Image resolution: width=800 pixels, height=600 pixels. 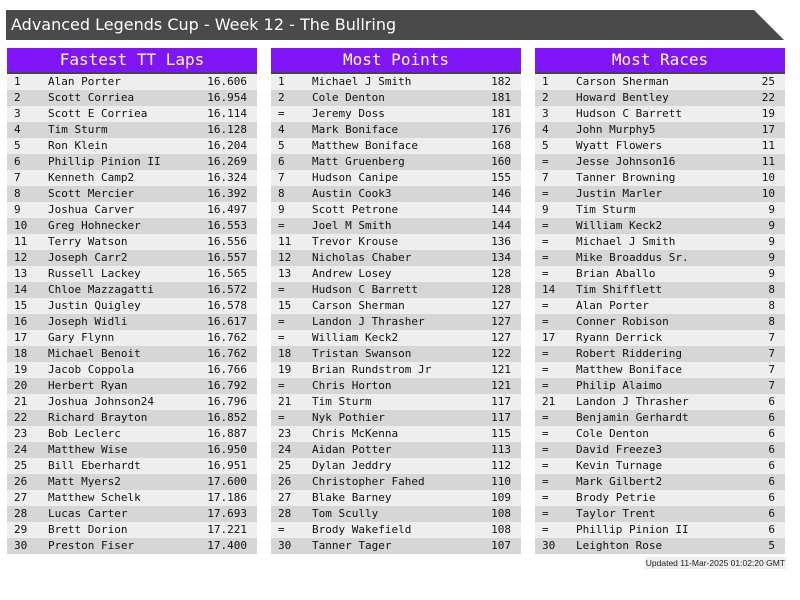 I want to click on table-row: 20 Herbert Ryan 16.792, so click(x=132, y=386).